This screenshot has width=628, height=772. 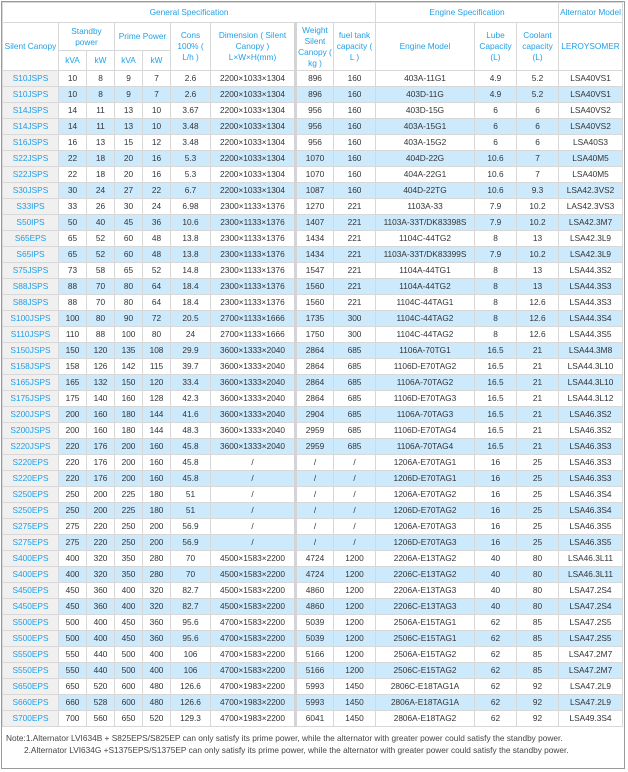 I want to click on cell-prime-kw: 280, so click(x=156, y=574).